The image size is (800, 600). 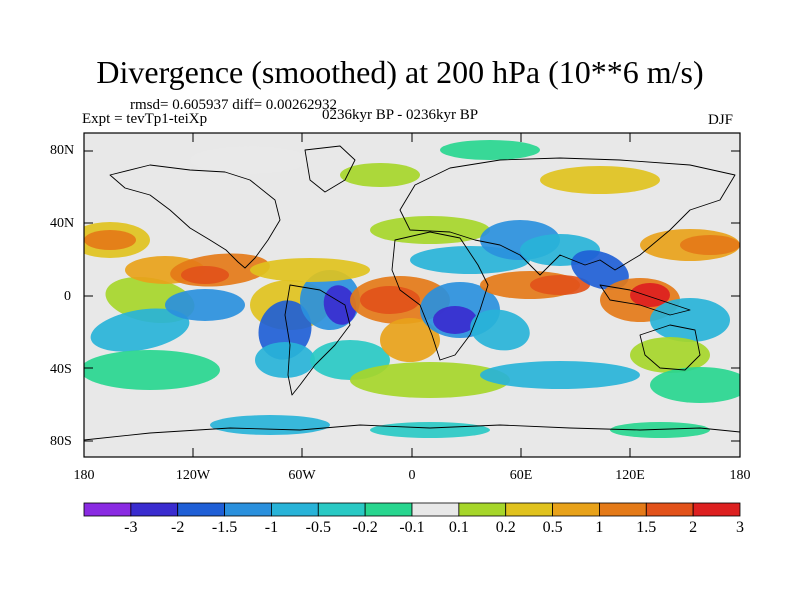 I want to click on coast-north-america, so click(x=195, y=216).